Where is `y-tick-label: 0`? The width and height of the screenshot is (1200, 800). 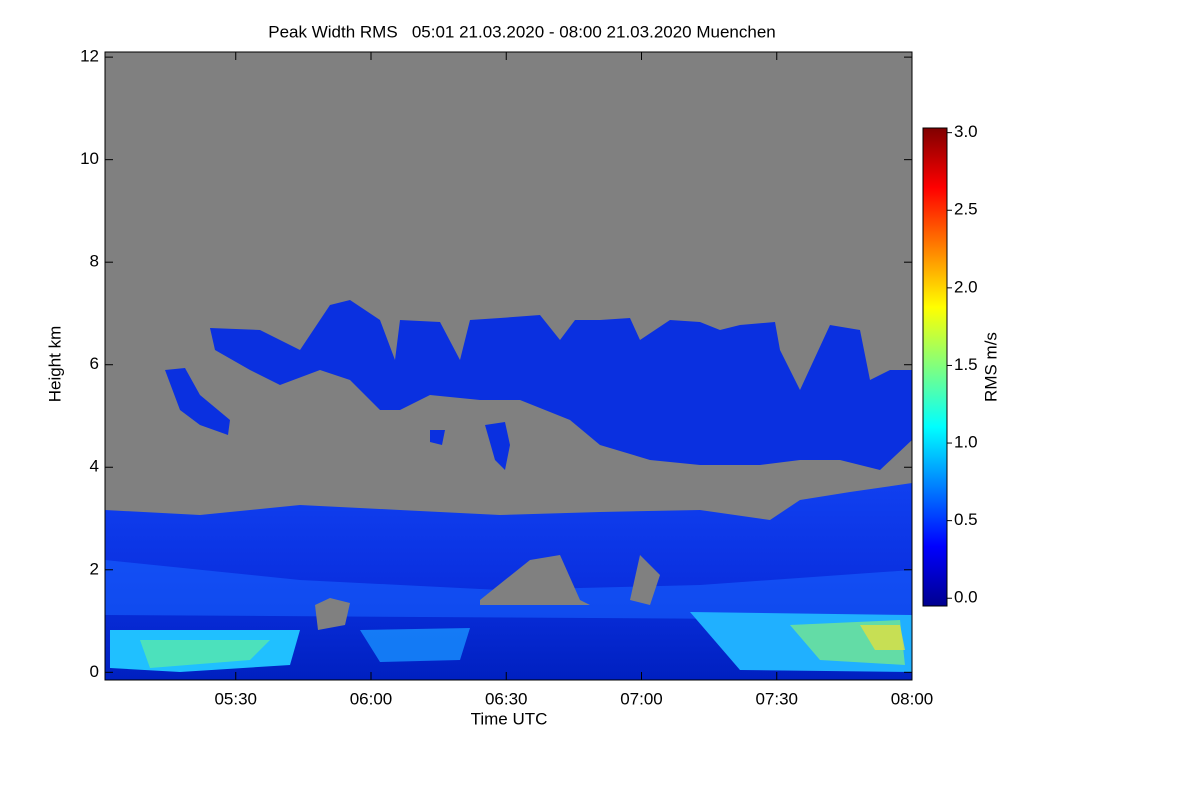 y-tick-label: 0 is located at coordinates (94, 671).